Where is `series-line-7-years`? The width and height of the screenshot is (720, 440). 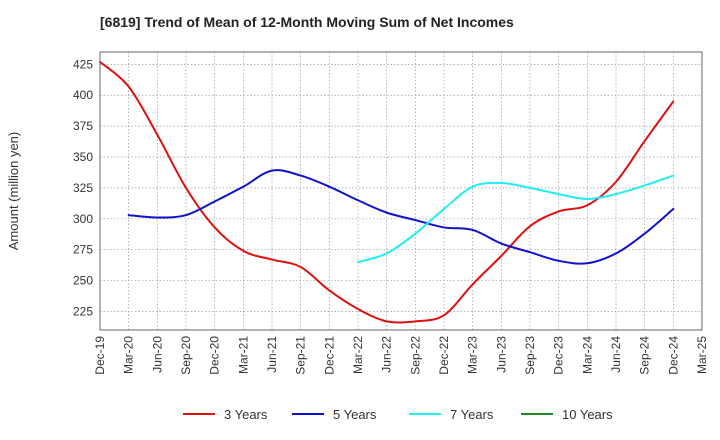
series-line-7-years is located at coordinates (516, 219).